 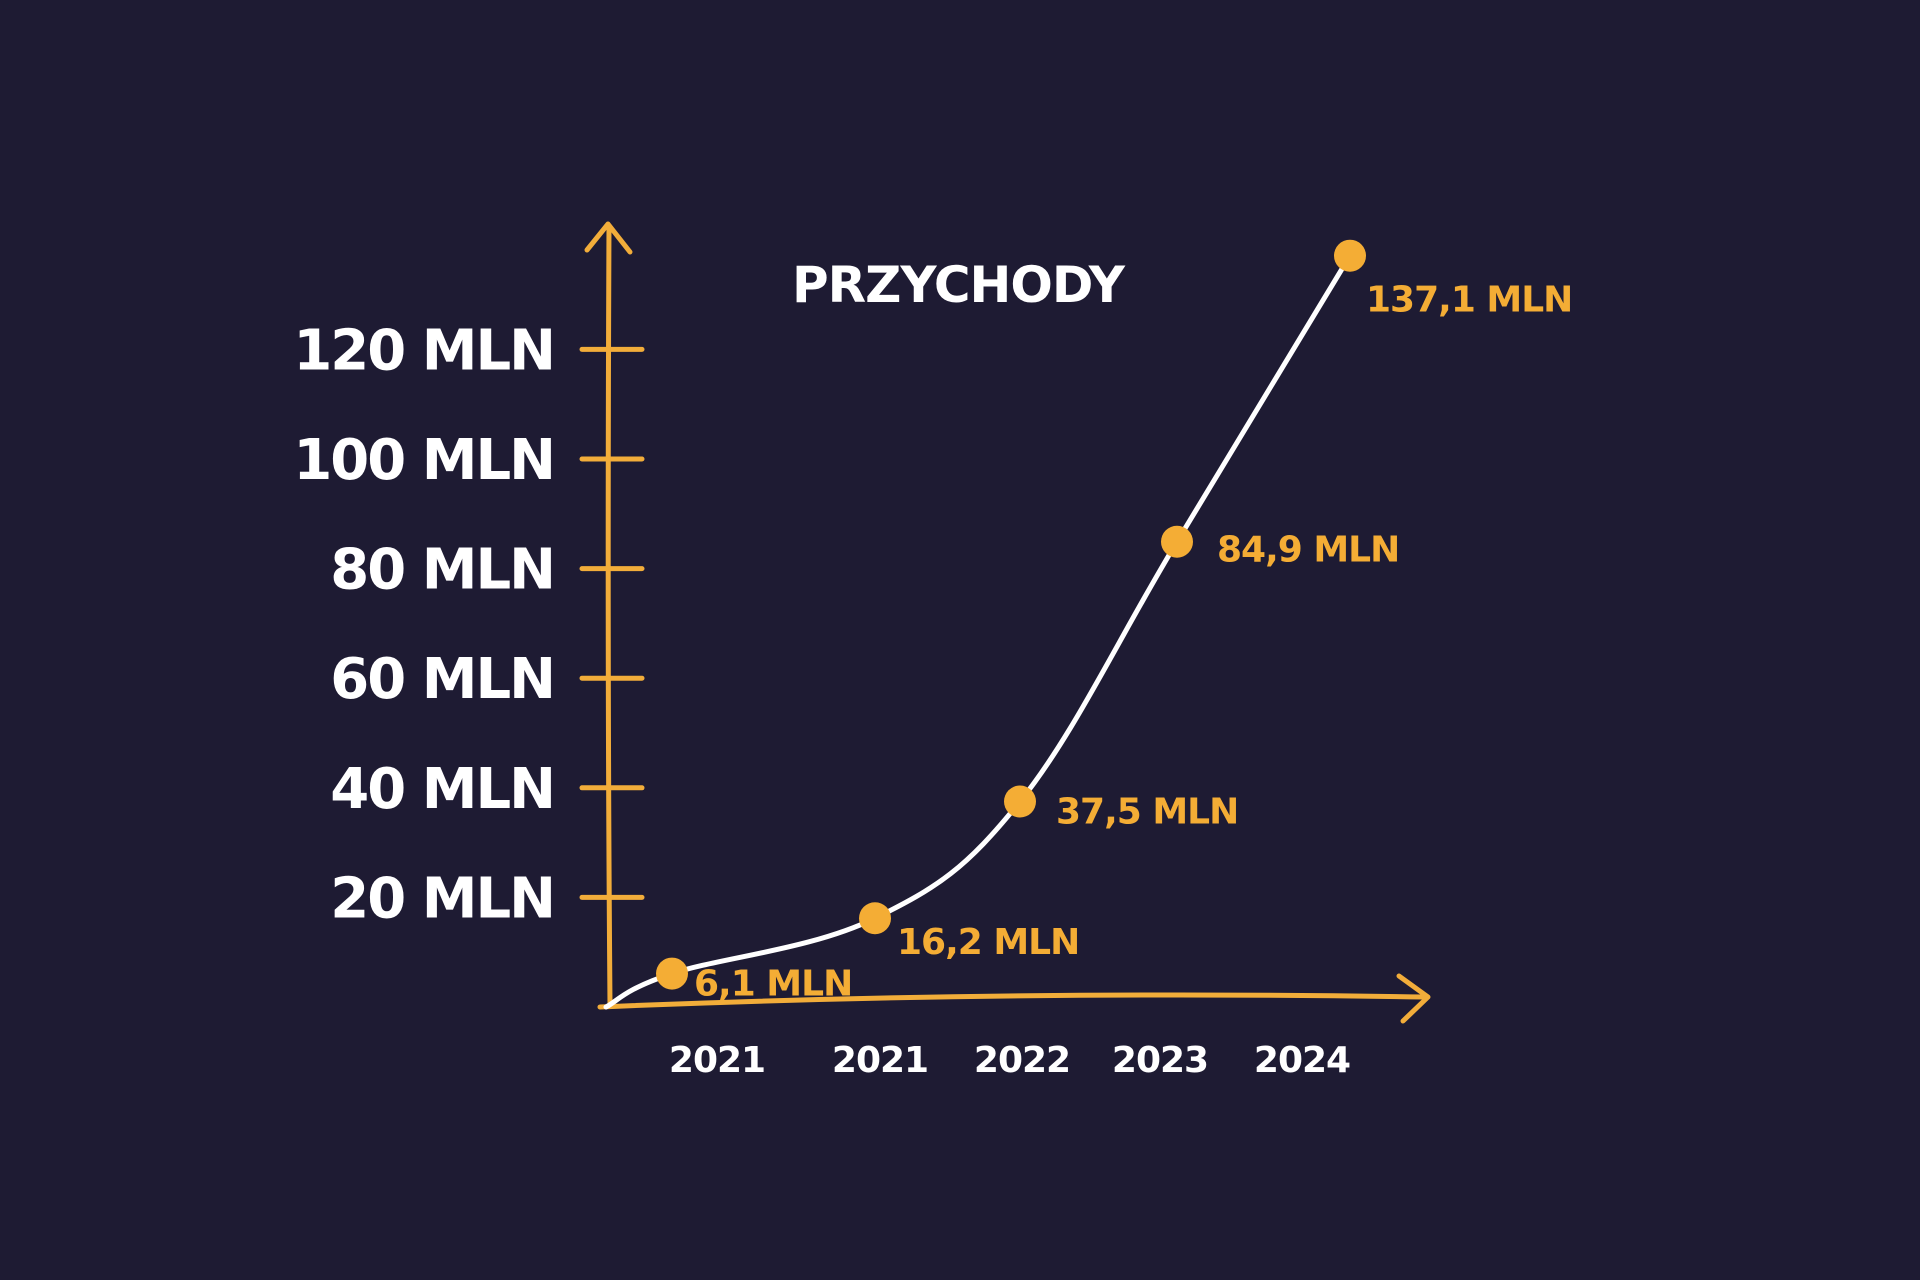 I want to click on chart-title: PRZYCHODY, so click(x=959, y=285).